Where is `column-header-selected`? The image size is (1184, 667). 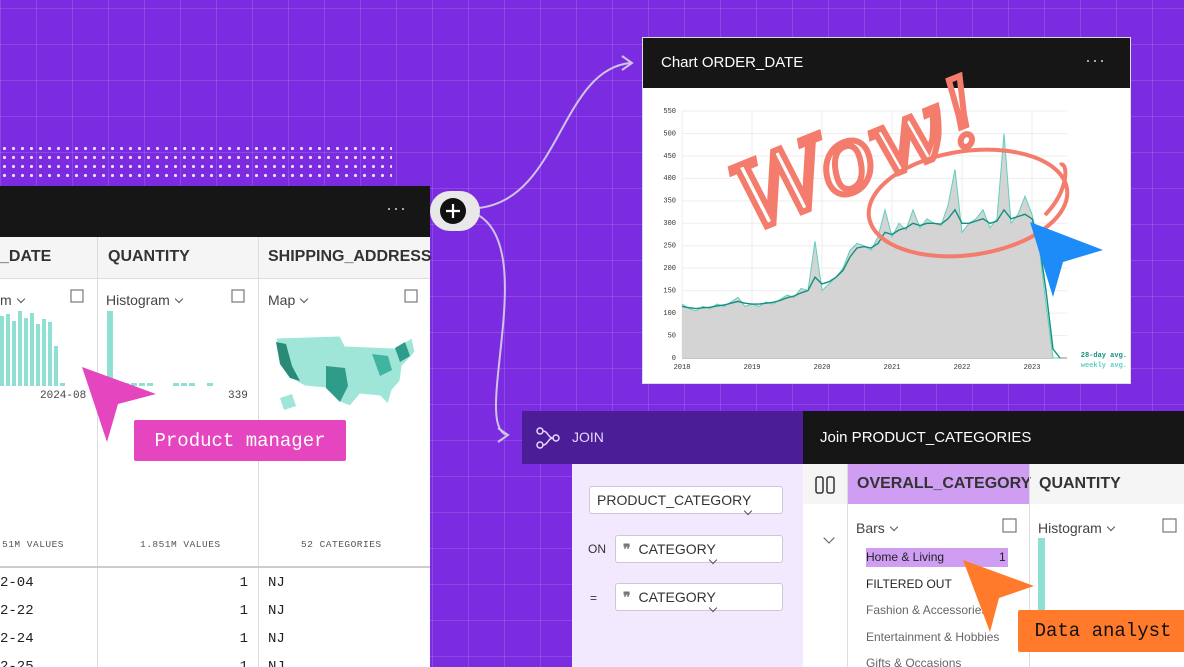
column-header-selected is located at coordinates (938, 484).